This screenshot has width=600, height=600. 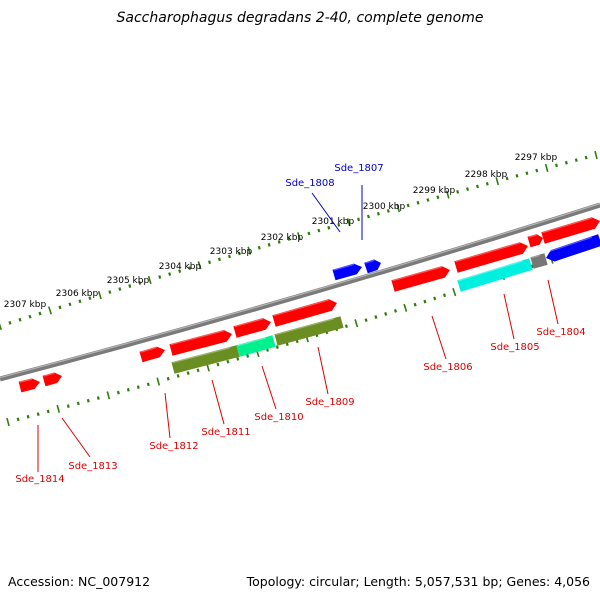 What do you see at coordinates (25, 305) in the screenshot?
I see `kbp-label-2307: 2307 kbp` at bounding box center [25, 305].